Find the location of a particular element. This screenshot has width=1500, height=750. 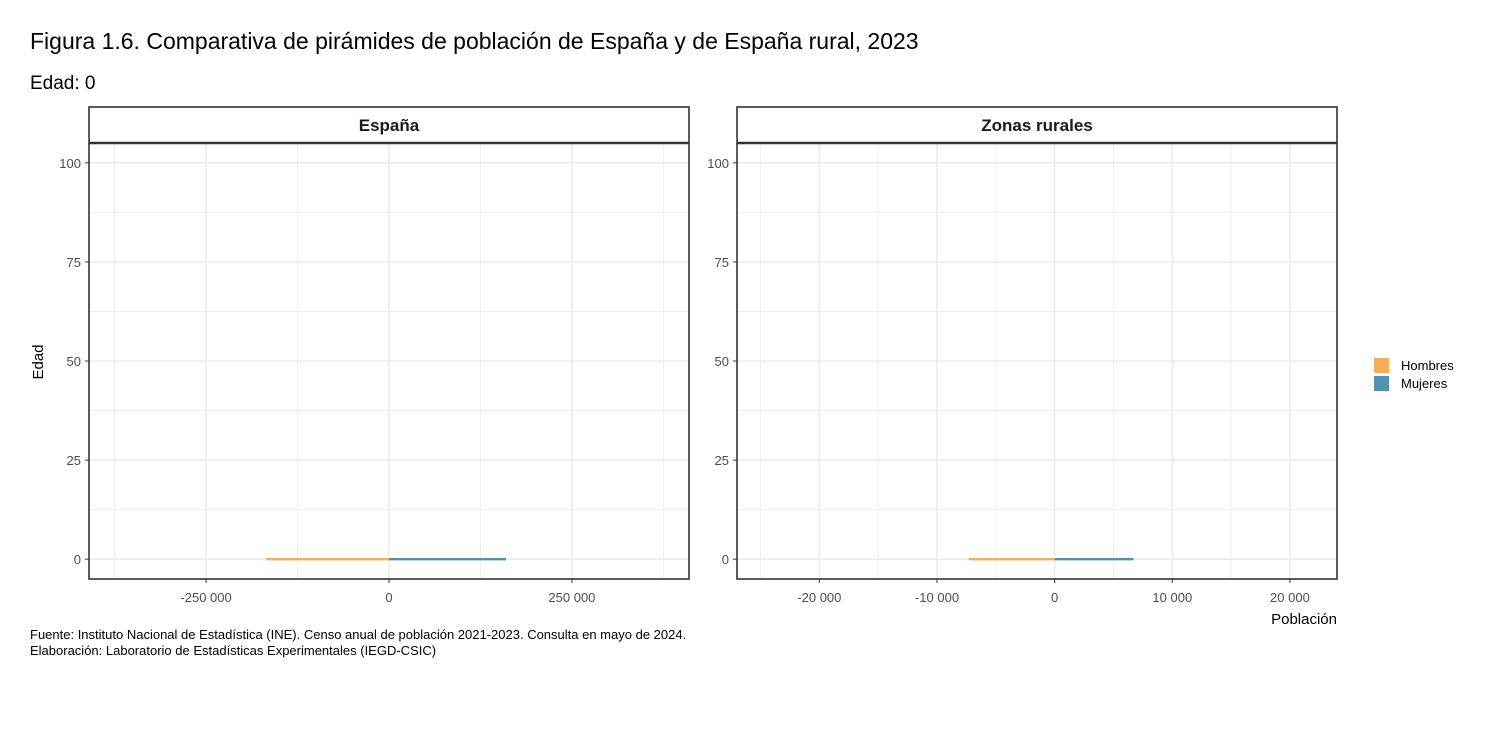

legend-label-hombres: Hombres is located at coordinates (1427, 365).